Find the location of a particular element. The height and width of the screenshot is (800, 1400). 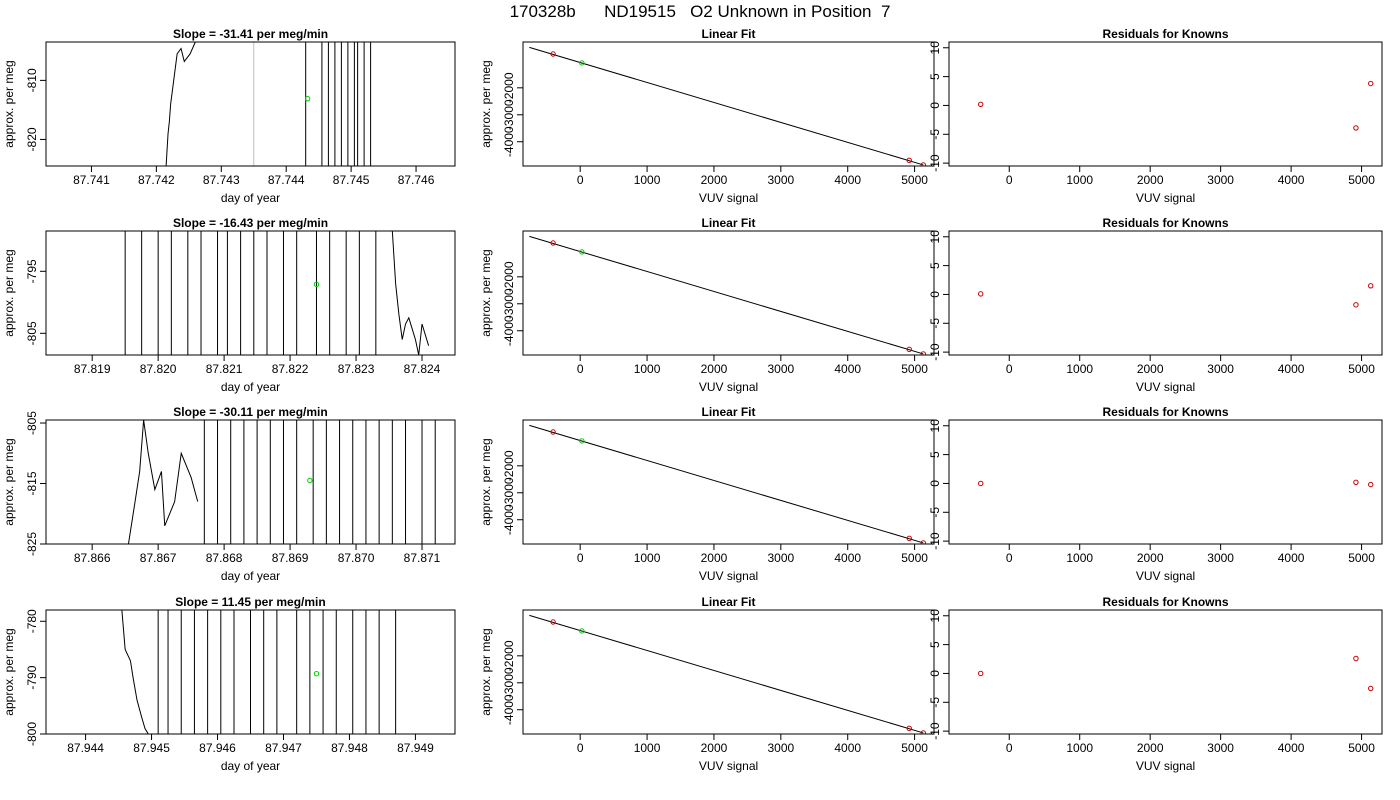

x-tick-label: 87.869 is located at coordinates (290, 558).